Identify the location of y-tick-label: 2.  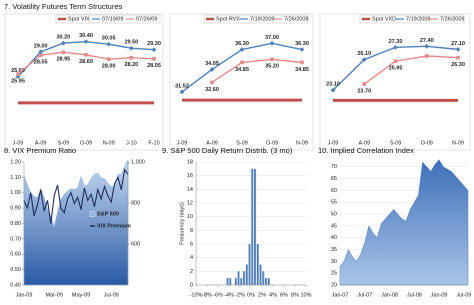
(191, 272).